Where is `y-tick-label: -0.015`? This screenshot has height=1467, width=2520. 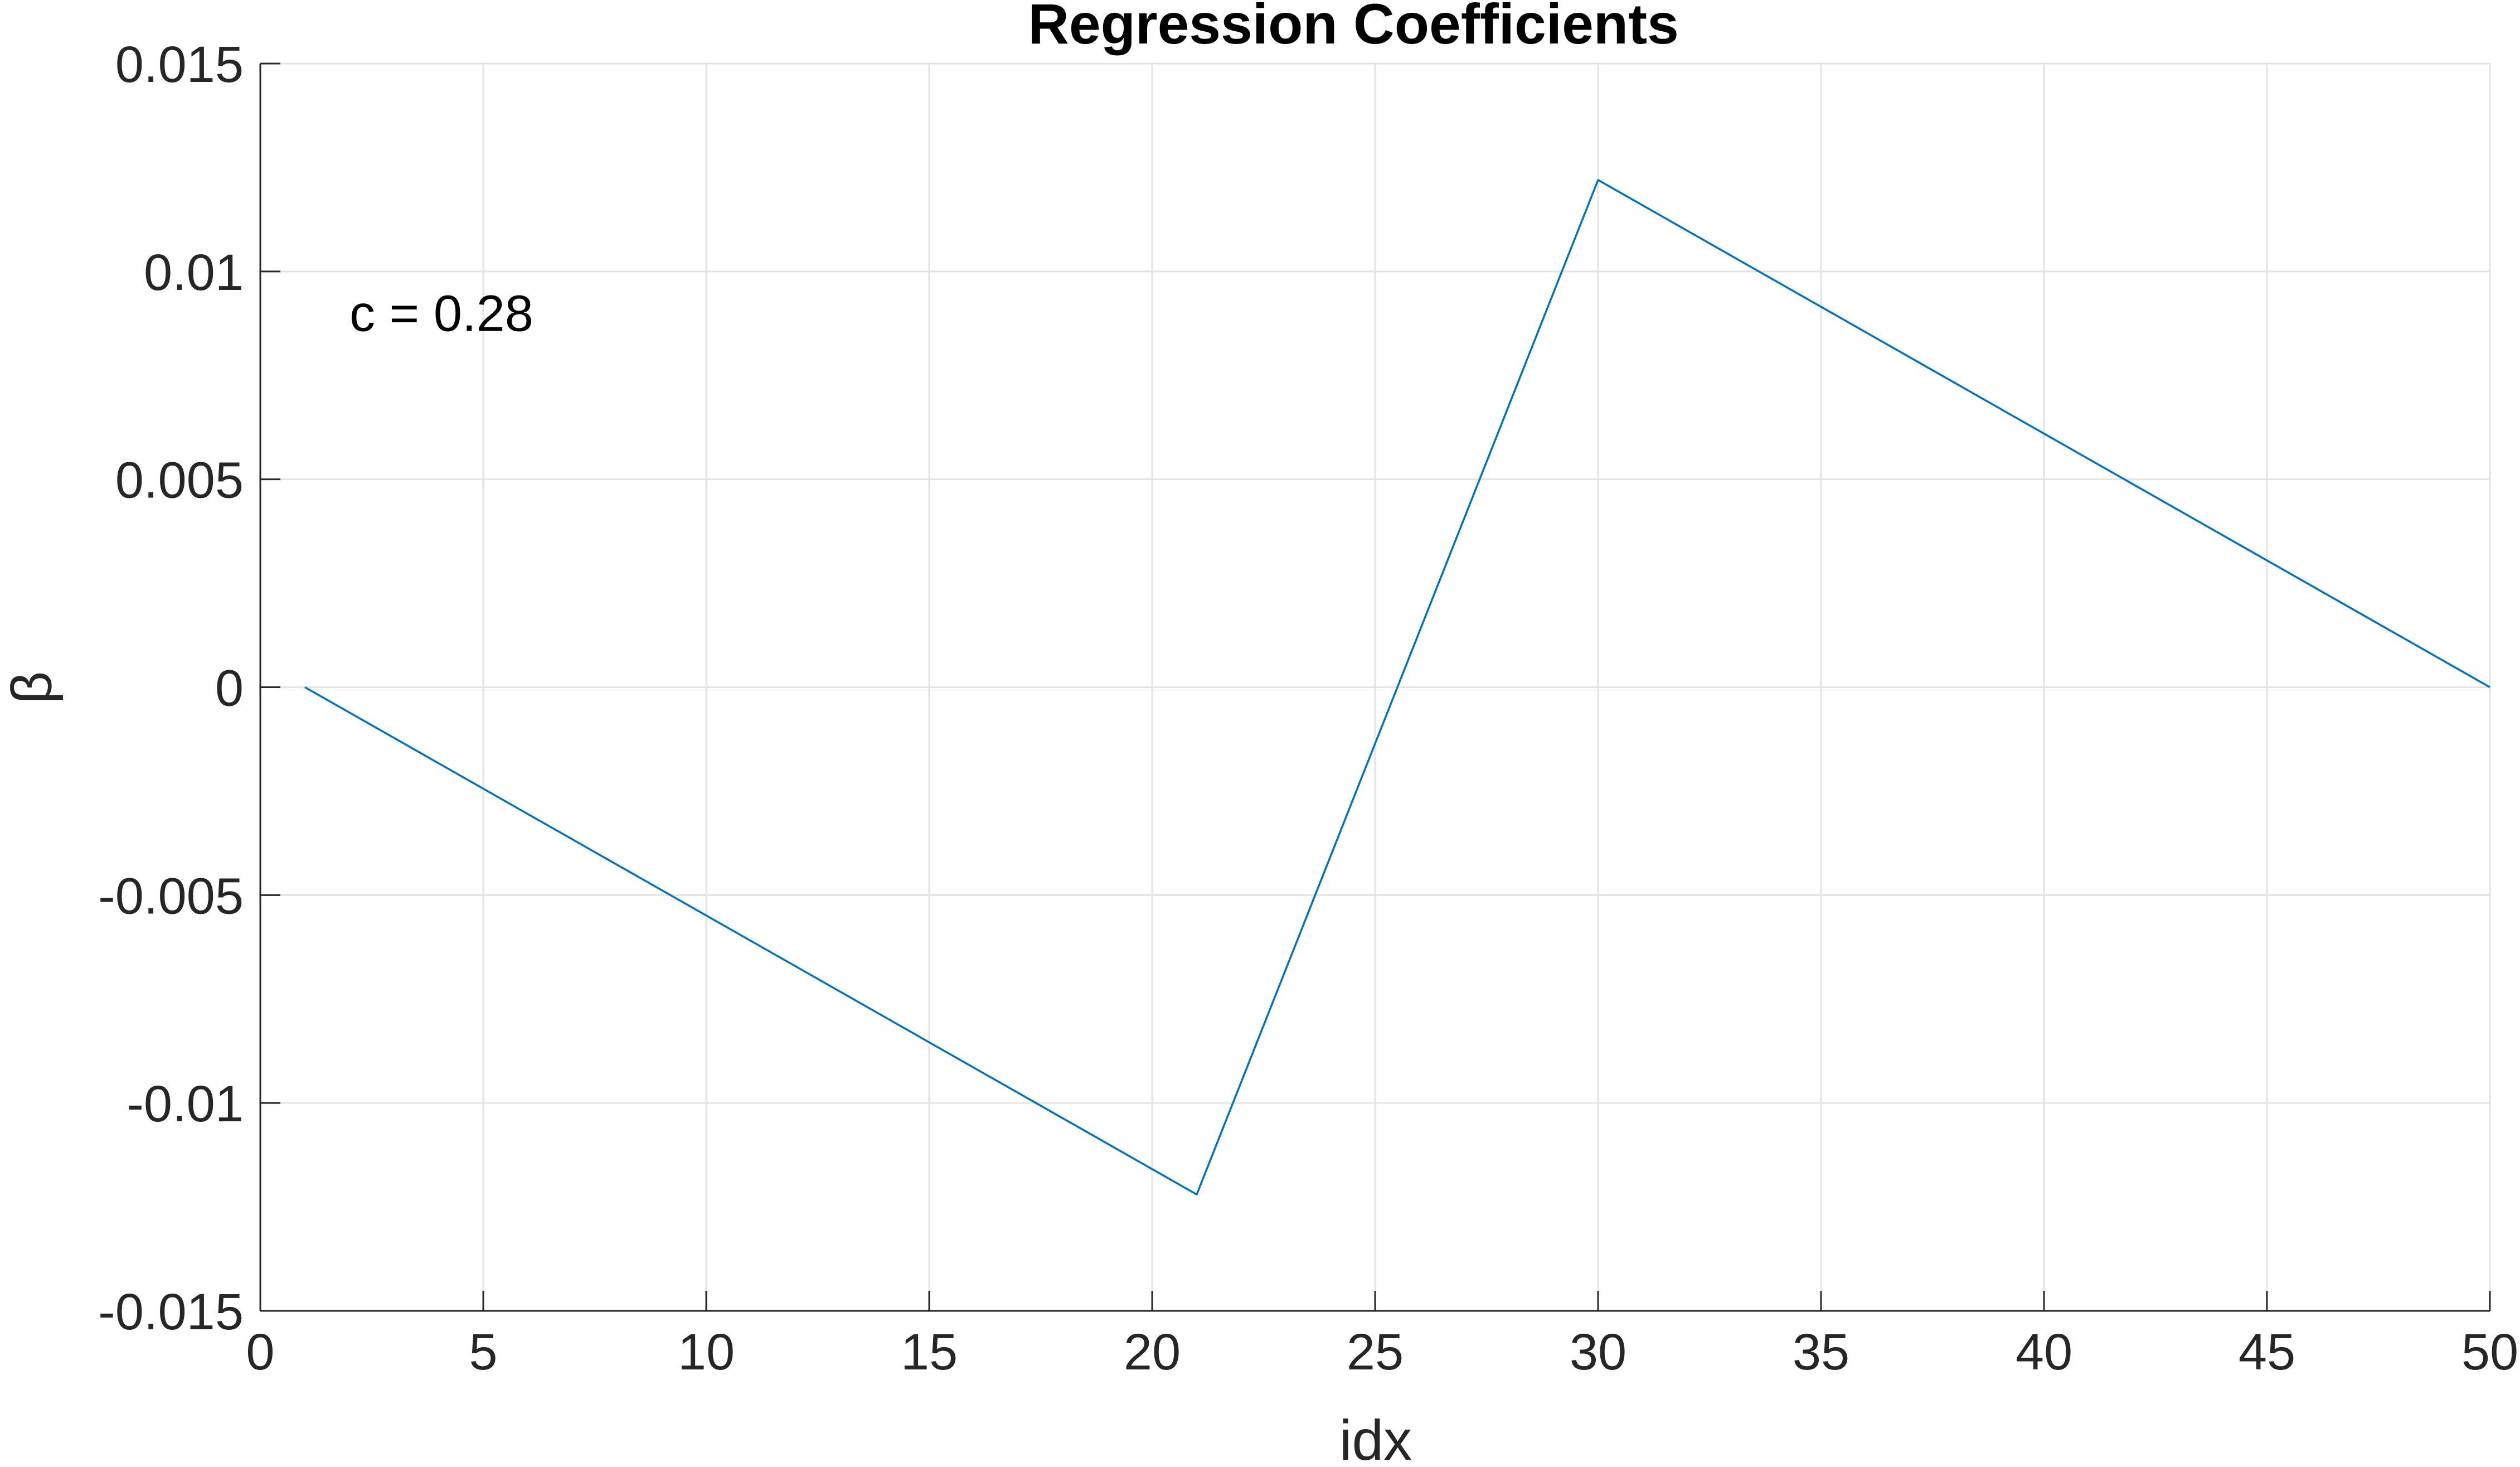 y-tick-label: -0.015 is located at coordinates (171, 1312).